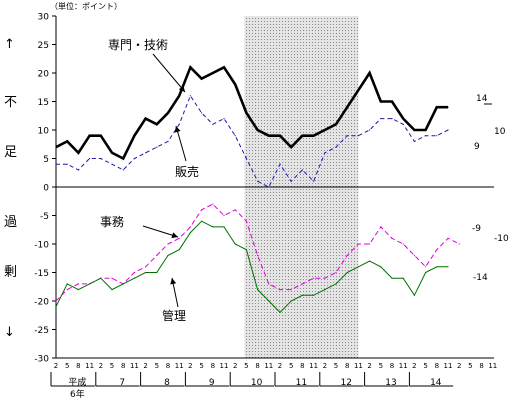 This screenshot has width=511, height=402. Describe the element at coordinates (345, 383) in the screenshot. I see `year-label: 12` at that location.